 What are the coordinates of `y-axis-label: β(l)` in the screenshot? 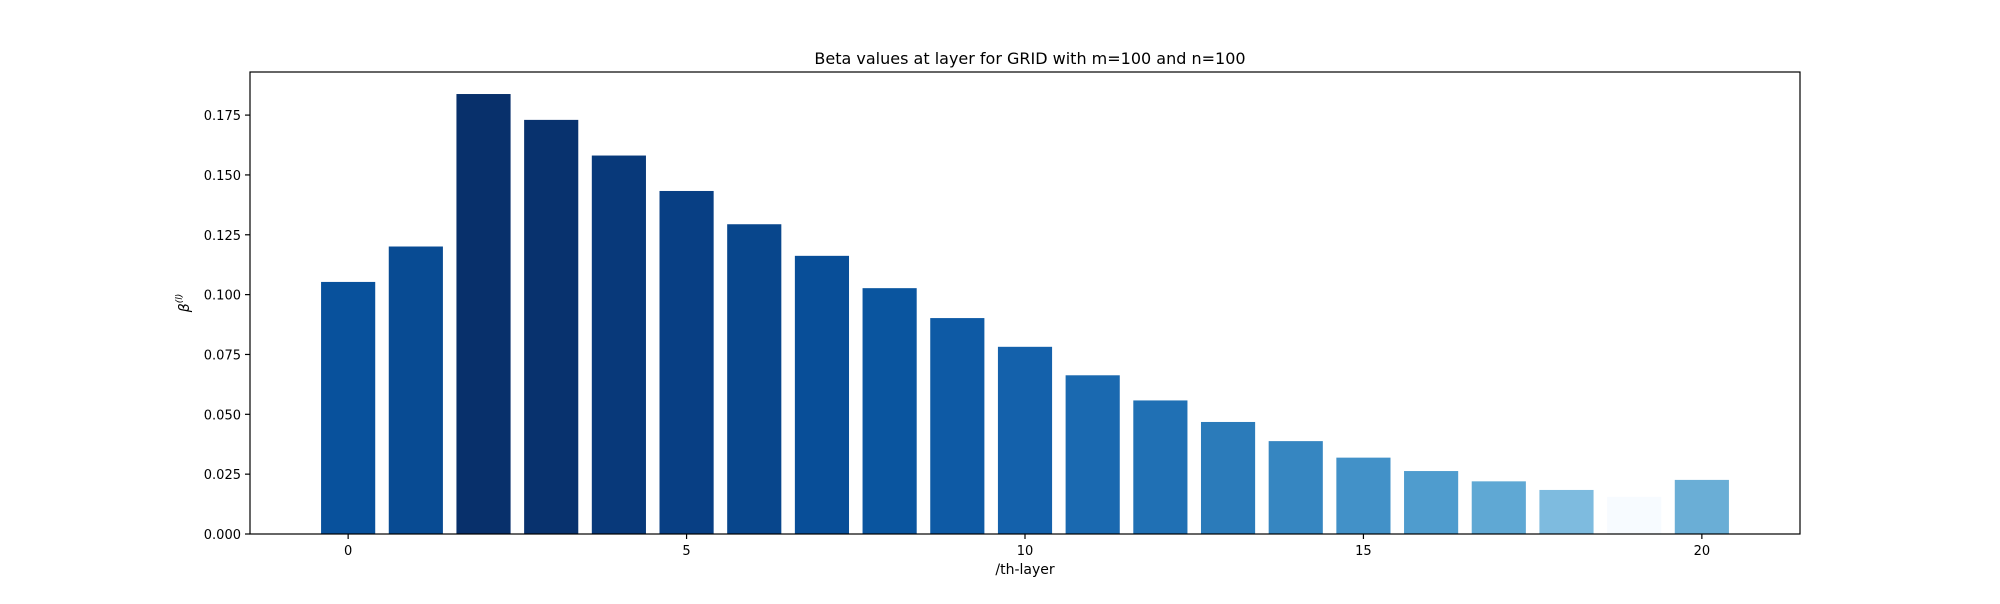 It's located at (184, 303).